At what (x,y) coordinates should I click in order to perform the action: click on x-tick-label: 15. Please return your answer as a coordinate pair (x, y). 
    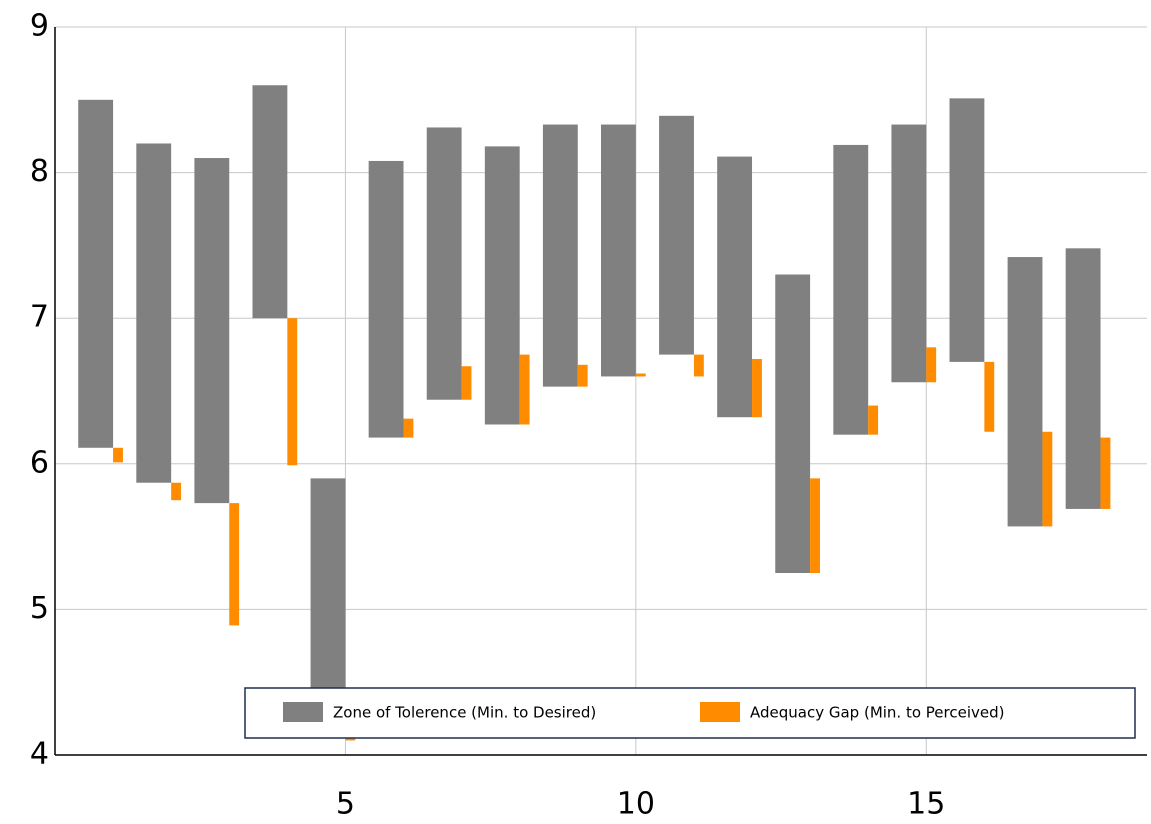
    Looking at the image, I should click on (926, 804).